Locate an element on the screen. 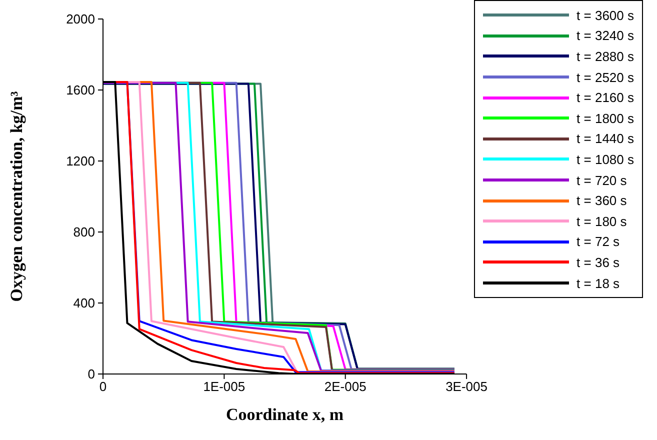  text: t = 36 s is located at coordinates (598, 262).